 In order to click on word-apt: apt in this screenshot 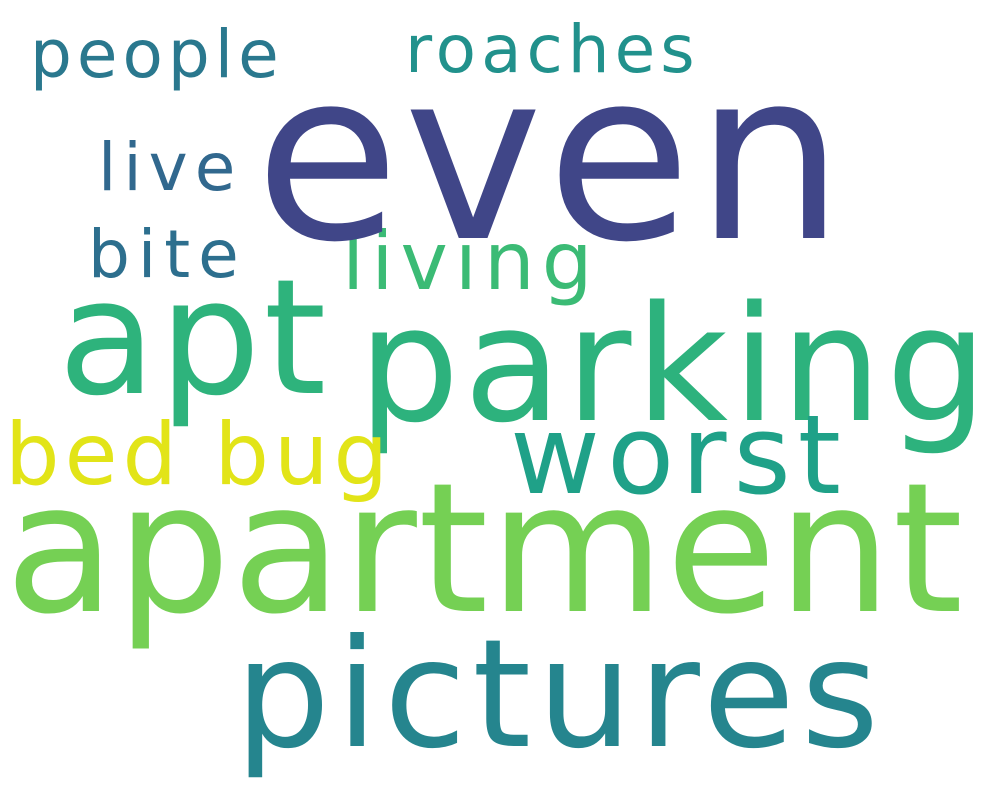, I will do `click(194, 337)`.